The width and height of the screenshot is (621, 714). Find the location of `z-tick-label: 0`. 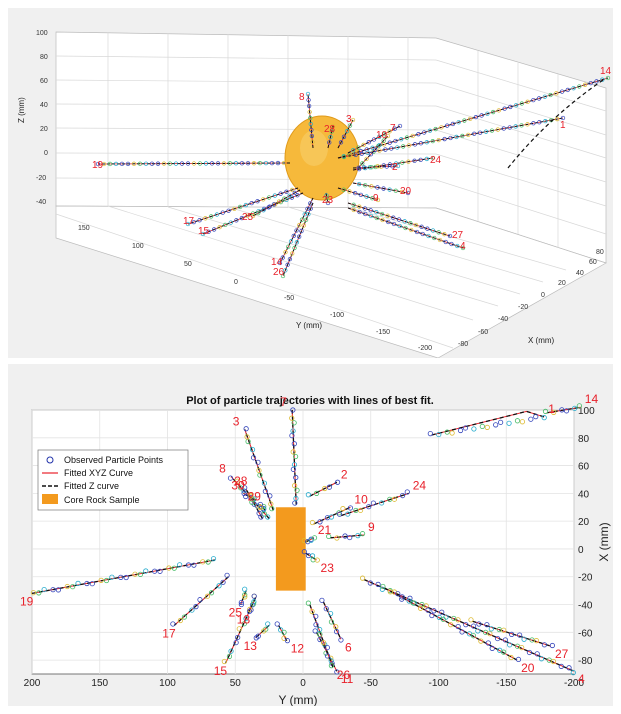

z-tick-label: 0 is located at coordinates (46, 153).